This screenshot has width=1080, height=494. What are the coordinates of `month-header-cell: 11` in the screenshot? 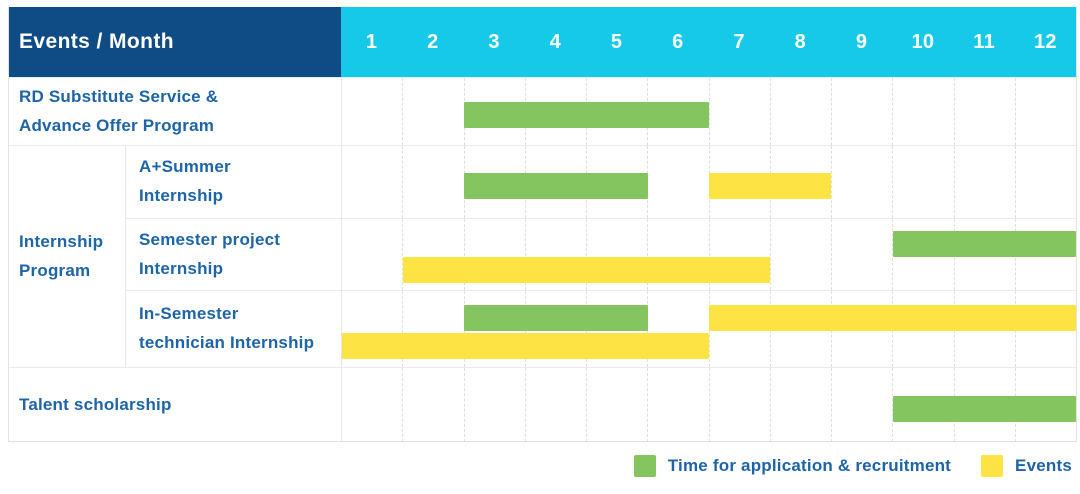 It's located at (984, 42).